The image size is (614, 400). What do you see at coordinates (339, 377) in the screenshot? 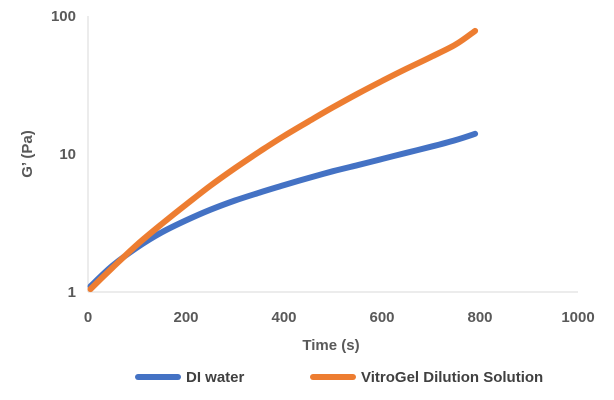
I see `legend: DI water VitroGel Dilution Solution` at bounding box center [339, 377].